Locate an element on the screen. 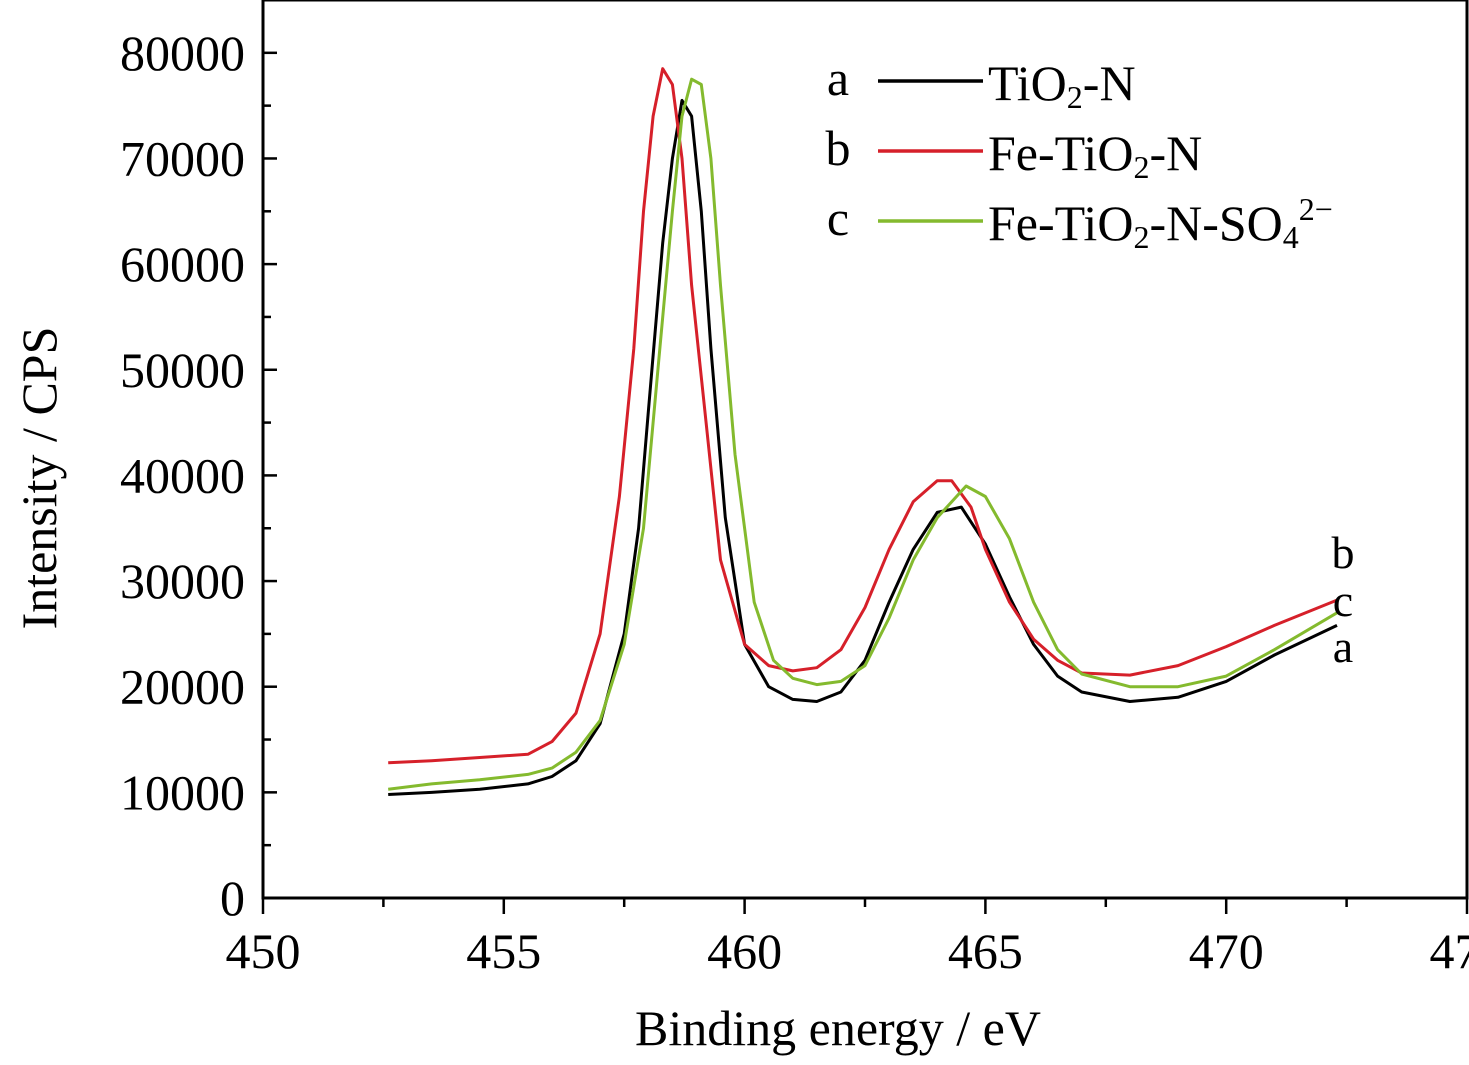 Image resolution: width=1469 pixels, height=1065 pixels. y-tick-label: 50000 is located at coordinates (182, 370).